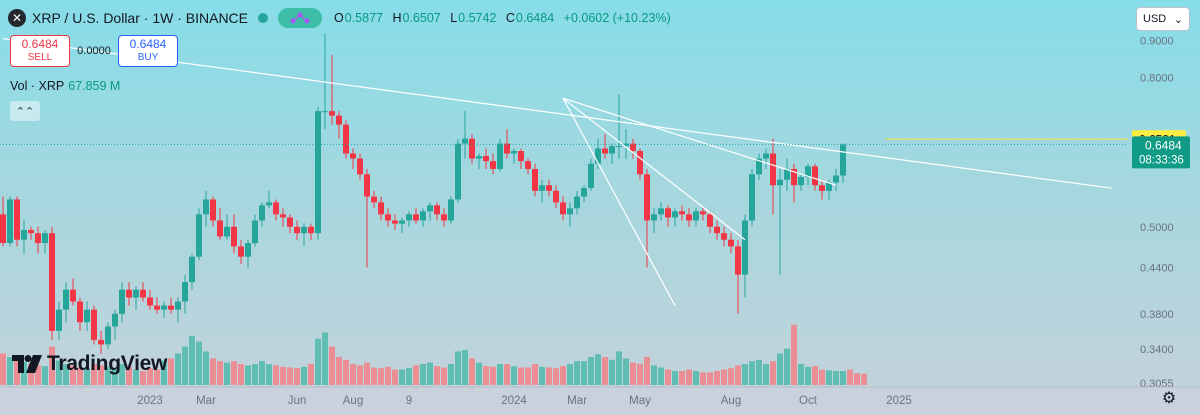  Describe the element at coordinates (1157, 268) in the screenshot. I see `price-tick-label: 0.4400` at that location.